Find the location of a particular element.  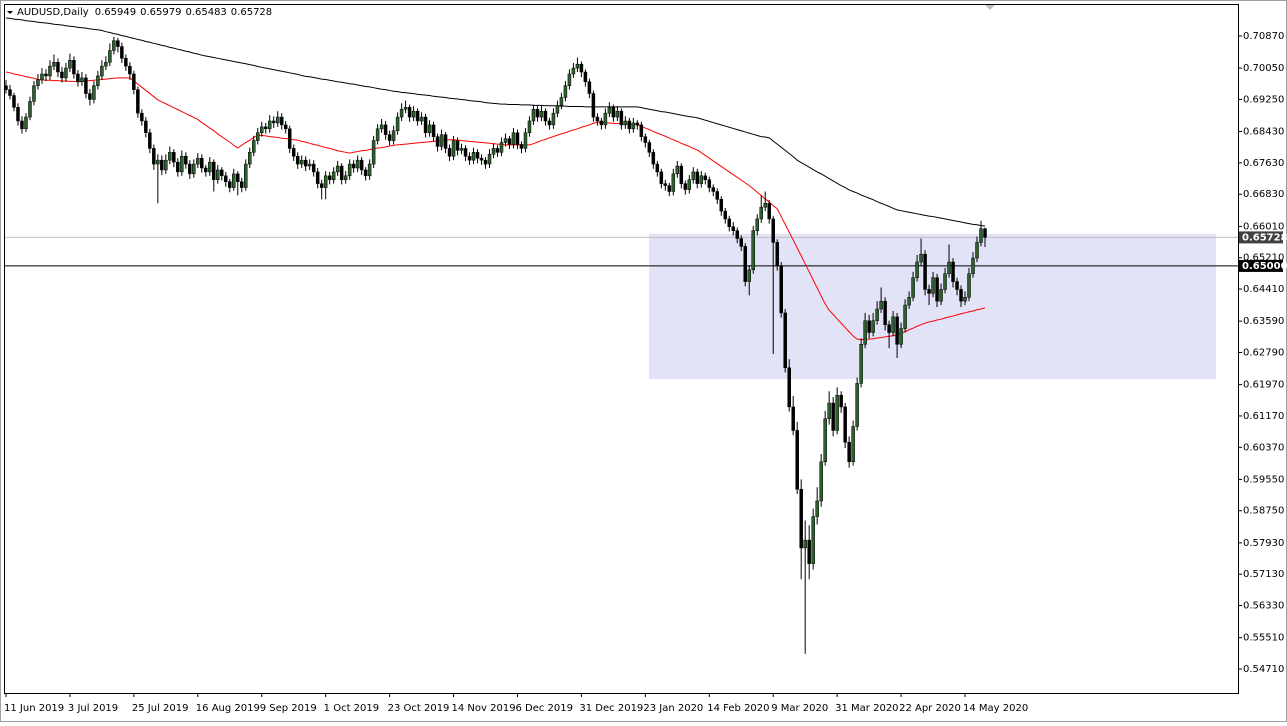

x-tick-label: 22 Apr 2020 is located at coordinates (930, 708).